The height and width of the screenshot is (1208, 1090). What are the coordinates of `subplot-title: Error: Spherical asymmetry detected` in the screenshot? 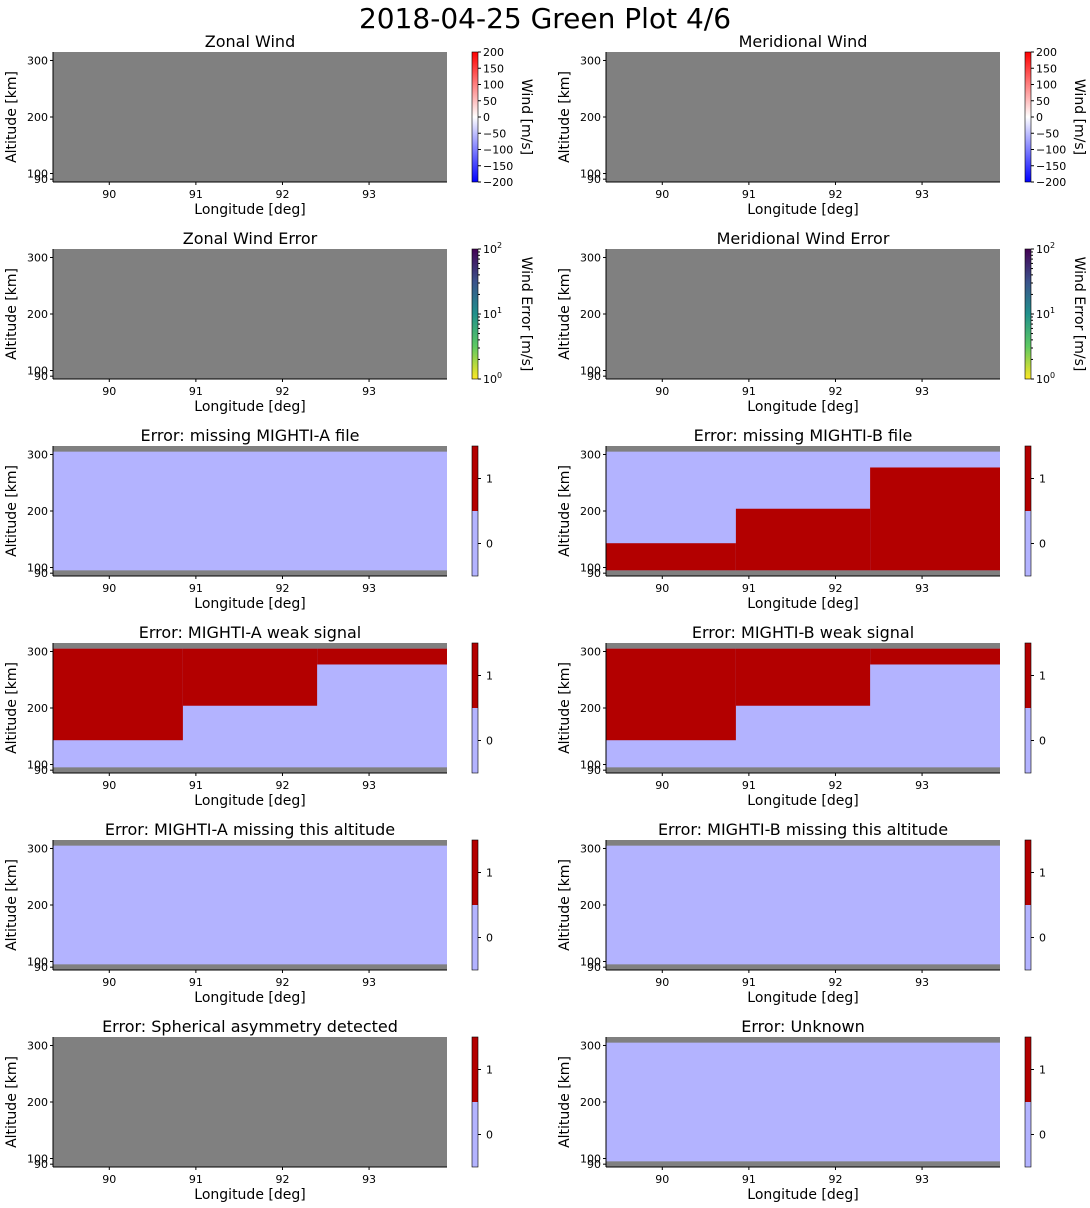 It's located at (250, 1026).